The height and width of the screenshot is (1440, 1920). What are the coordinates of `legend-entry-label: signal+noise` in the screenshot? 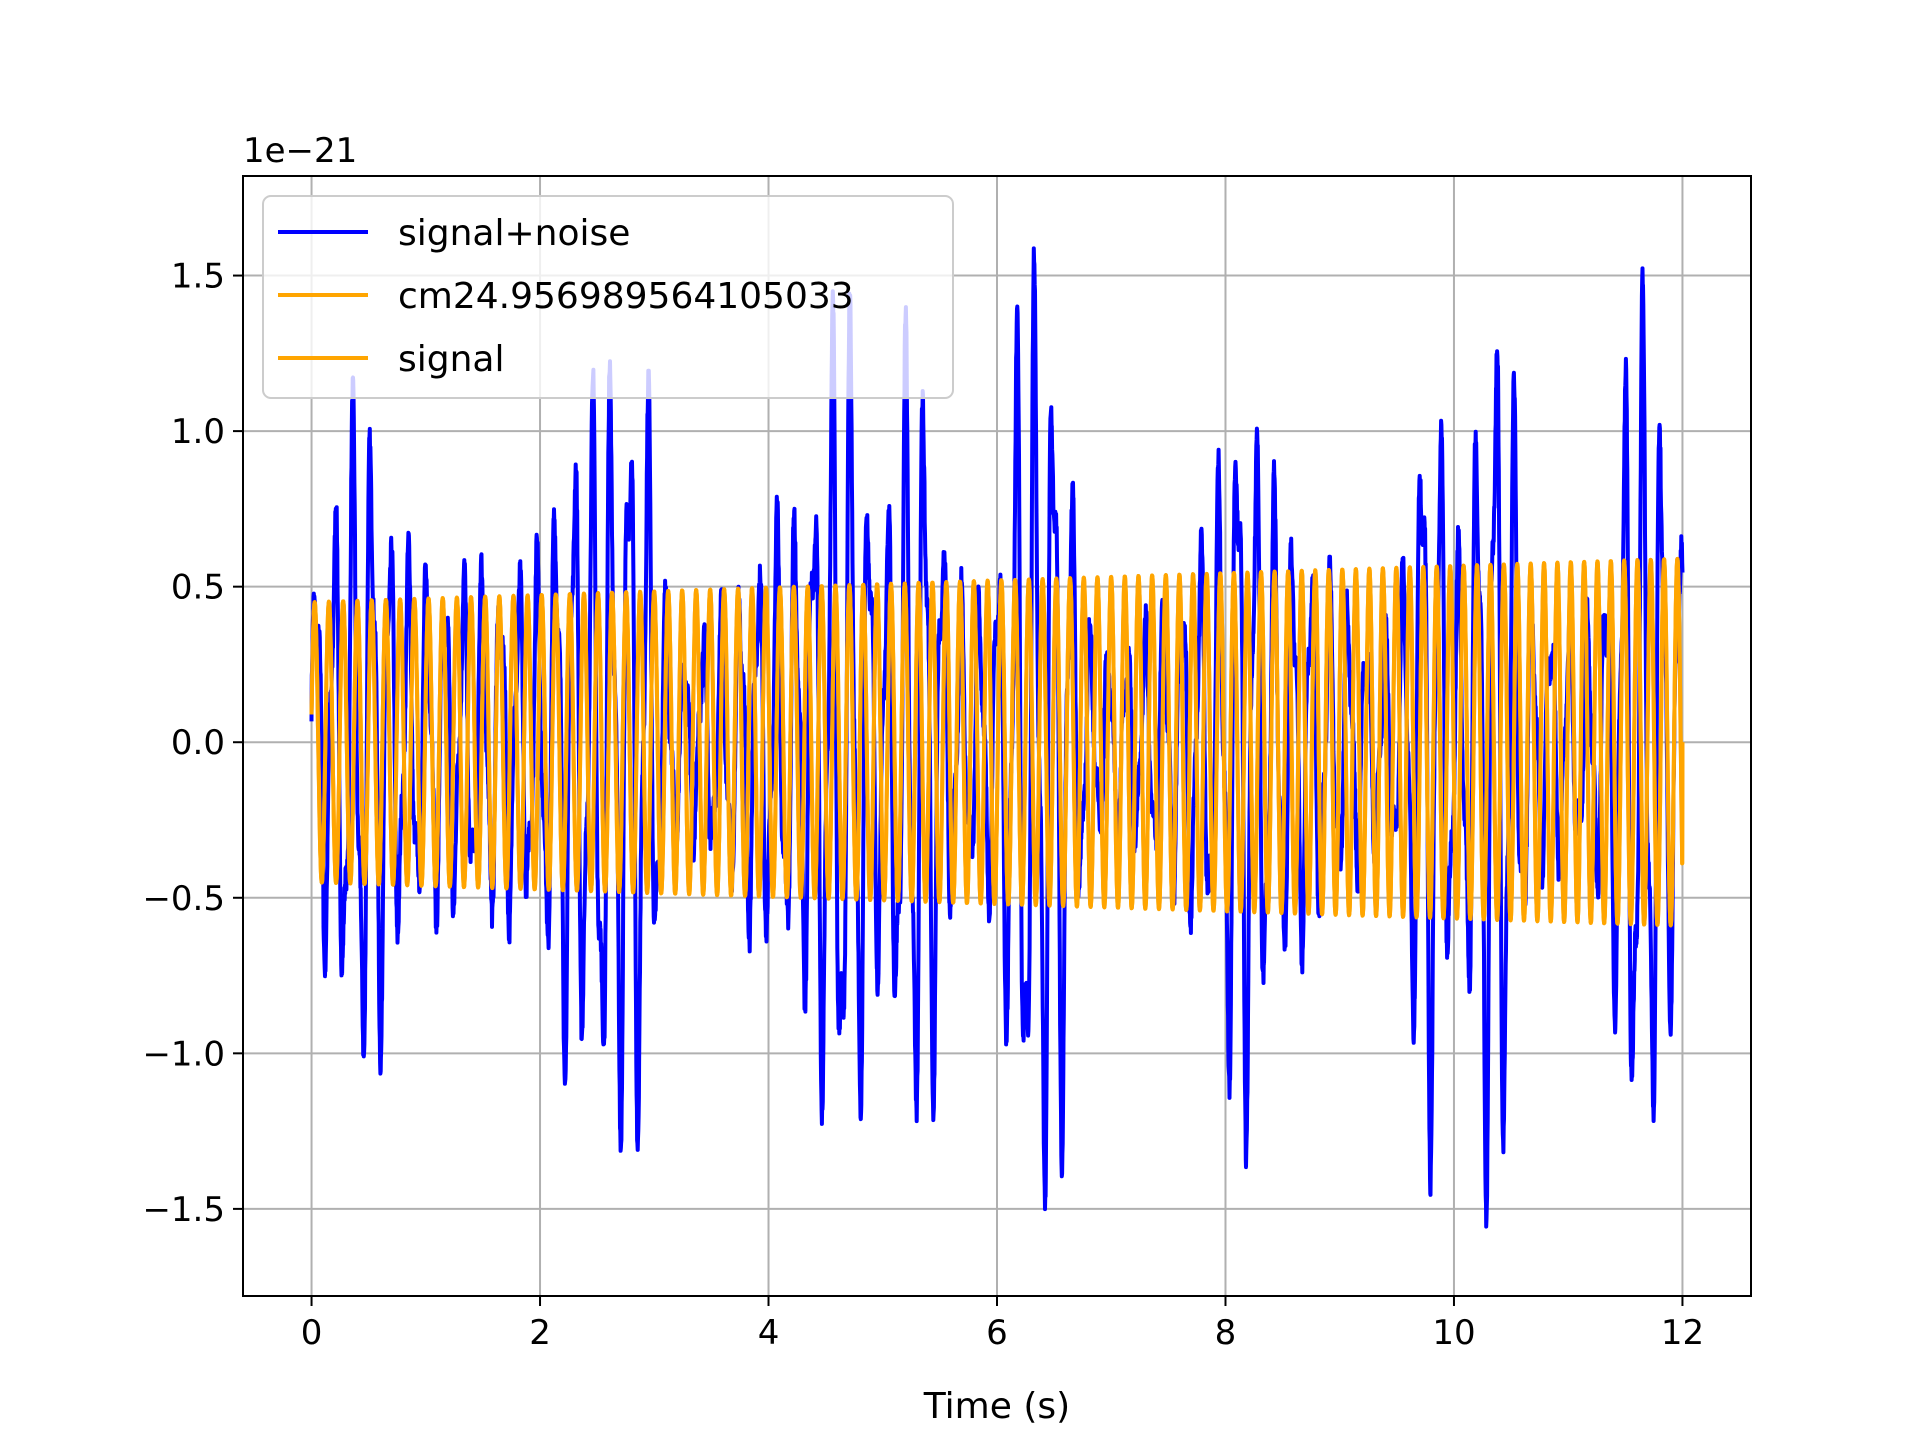 It's located at (514, 233).